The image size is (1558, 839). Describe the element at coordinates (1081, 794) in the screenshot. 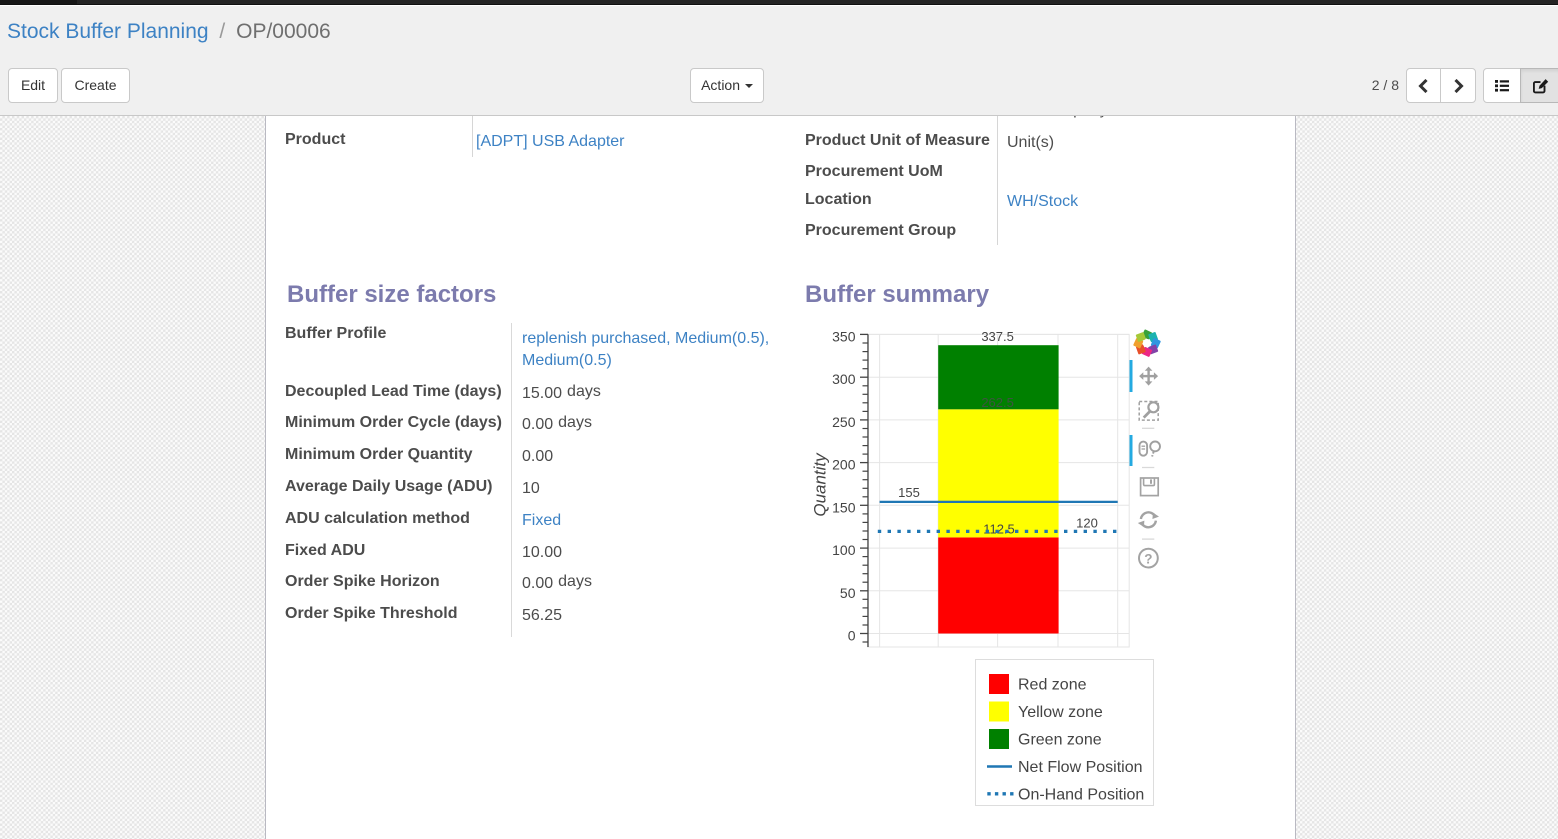

I see `svg-text: On-Hand Position` at that location.